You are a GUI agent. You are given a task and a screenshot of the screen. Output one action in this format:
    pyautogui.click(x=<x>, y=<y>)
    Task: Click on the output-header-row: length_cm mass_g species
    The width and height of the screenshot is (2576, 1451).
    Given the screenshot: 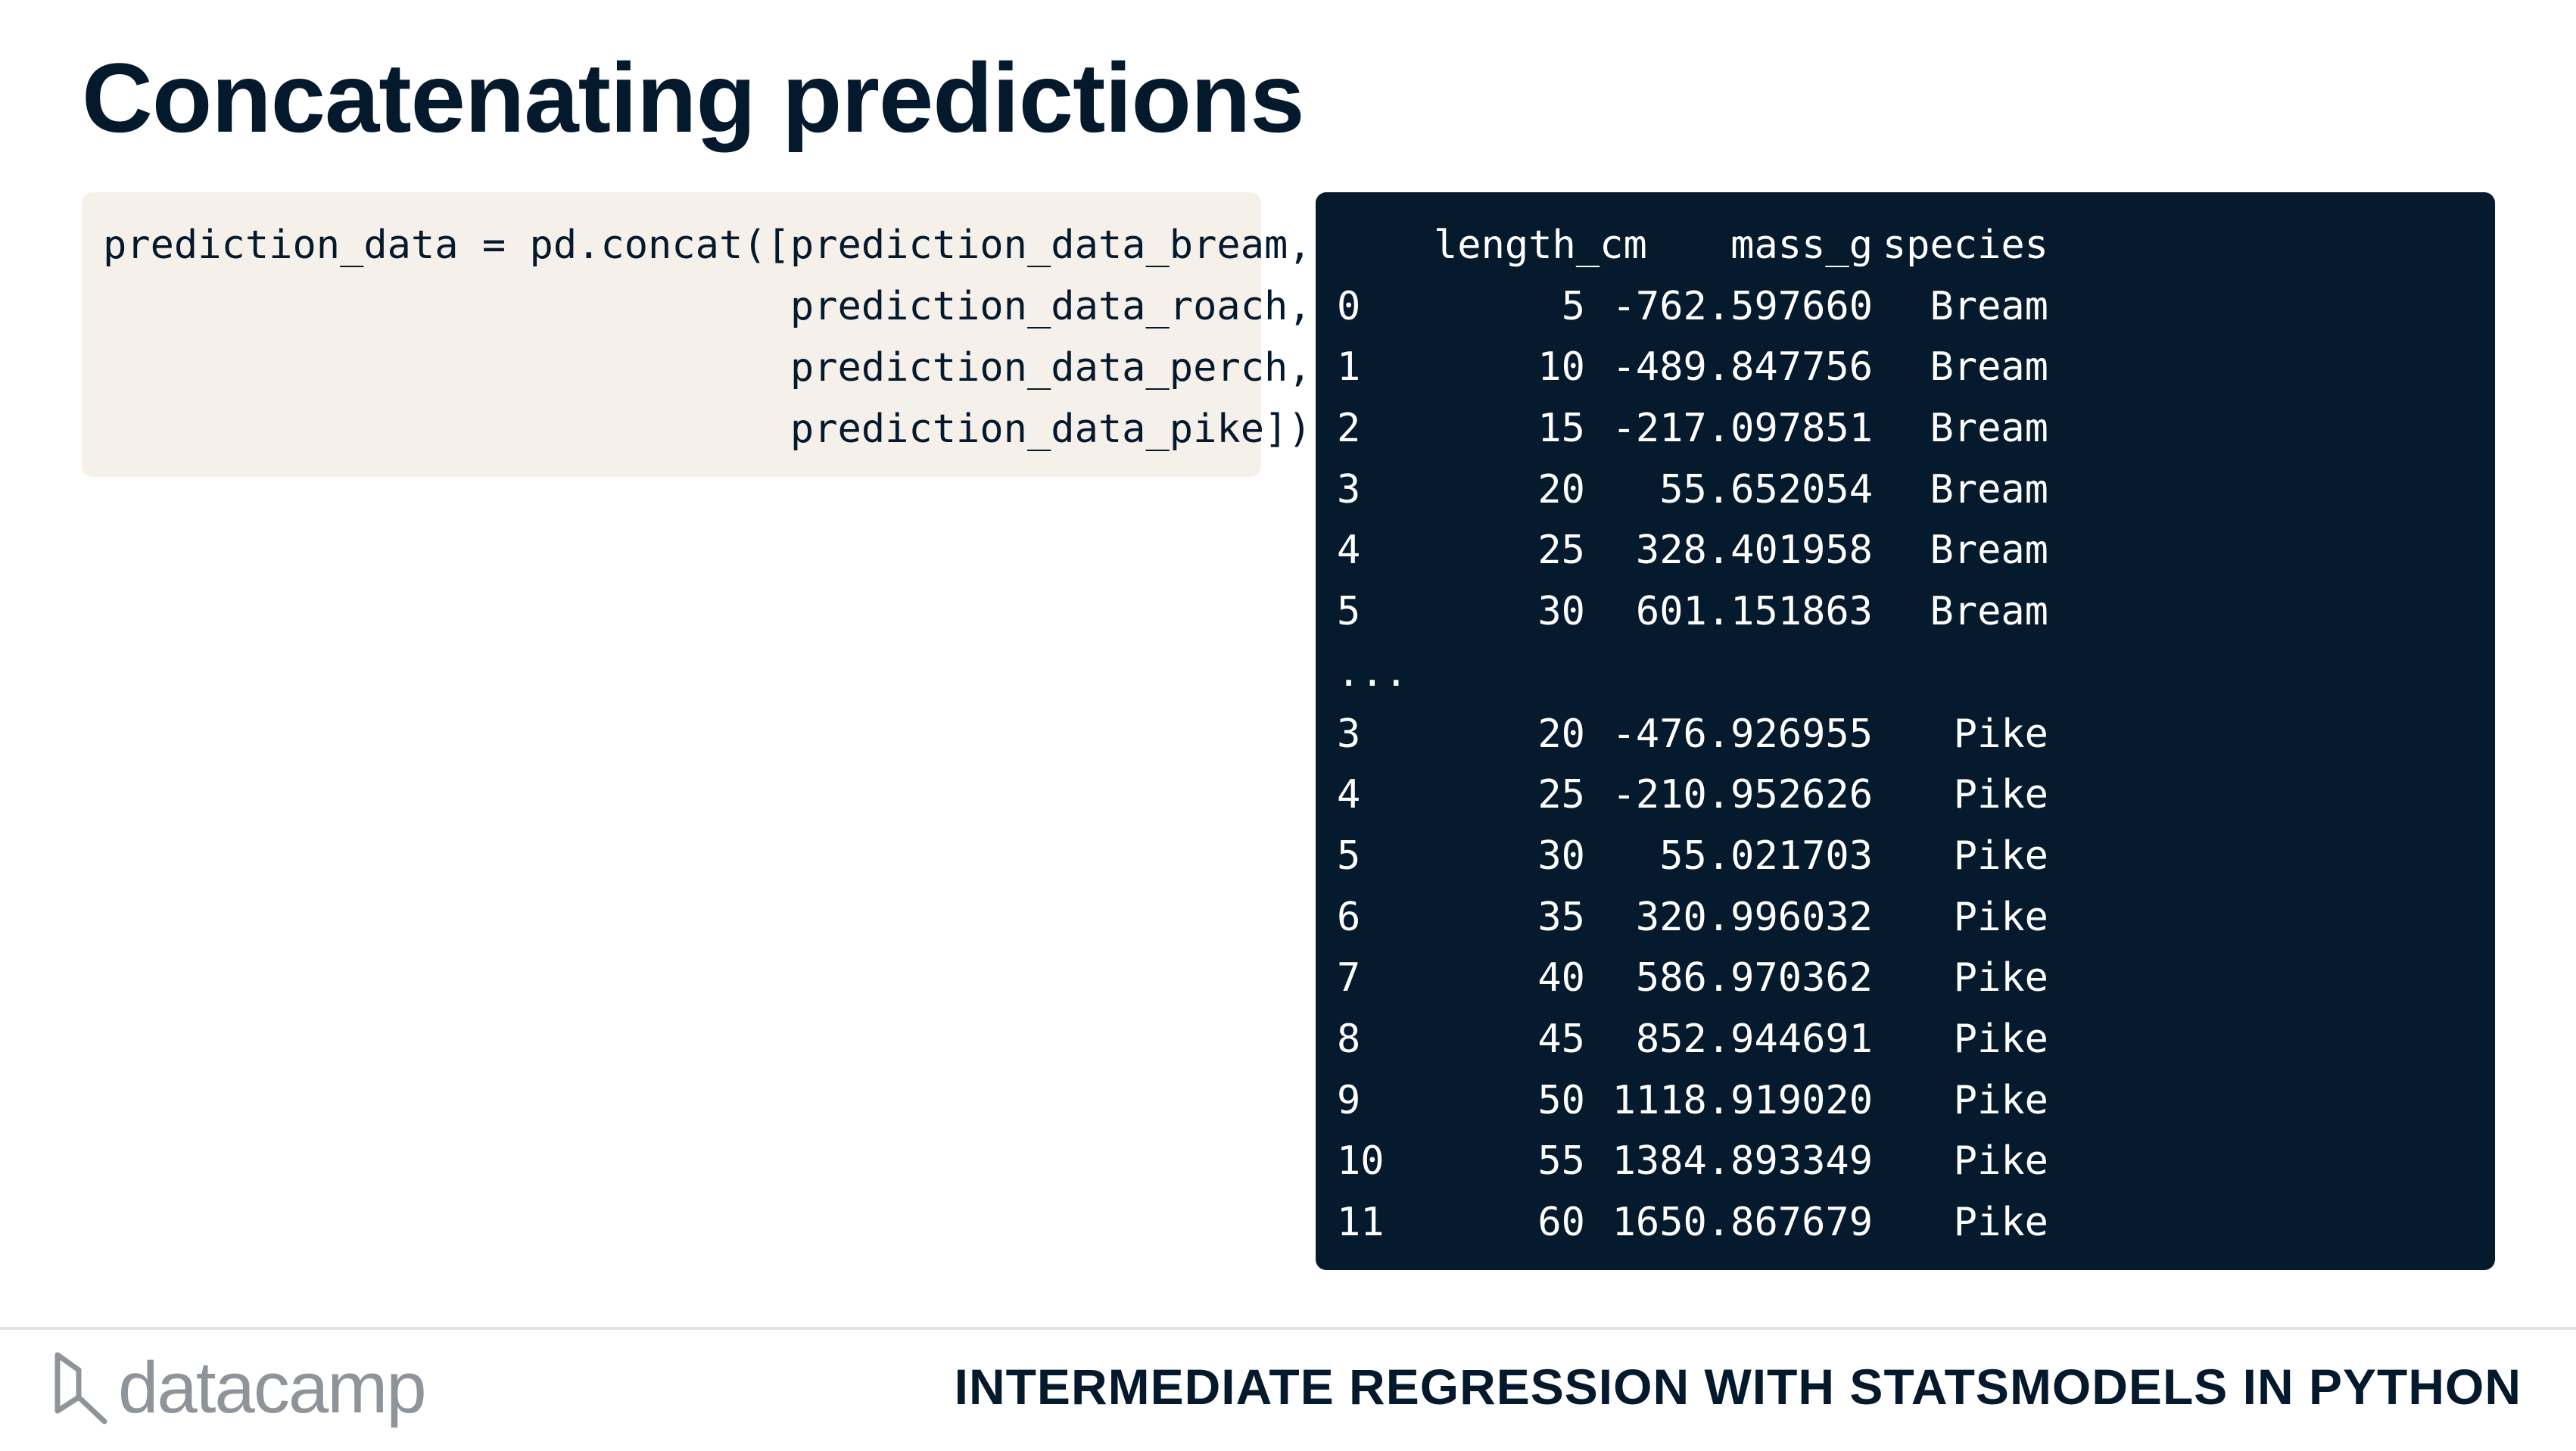 What is the action you would take?
    pyautogui.click(x=1916, y=245)
    